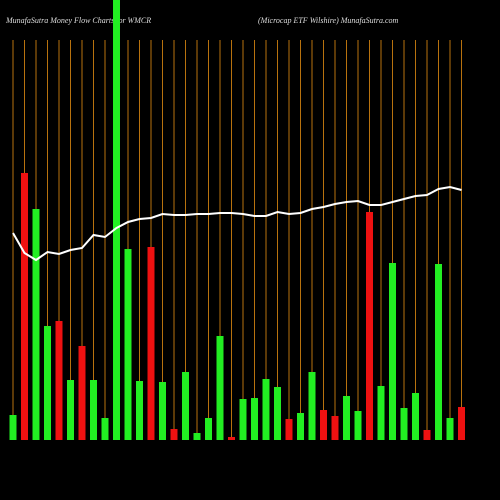 Image resolution: width=500 pixels, height=500 pixels. Describe the element at coordinates (78, 20) in the screenshot. I see `chart-title: MunafaSutra Money Flow Charts for WMCR` at that location.